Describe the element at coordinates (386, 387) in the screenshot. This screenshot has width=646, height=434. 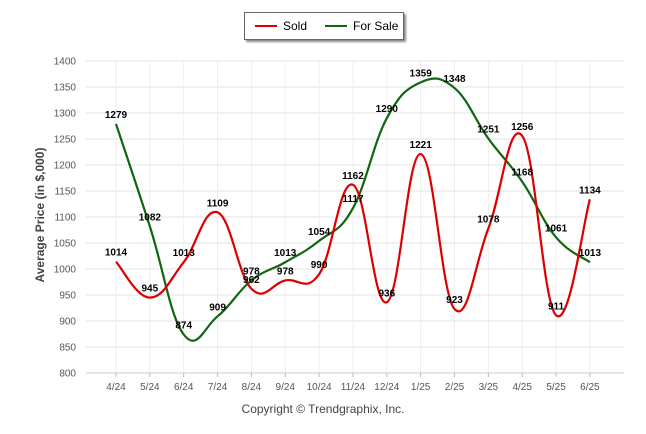
I see `x-tick-label: 12/24` at that location.